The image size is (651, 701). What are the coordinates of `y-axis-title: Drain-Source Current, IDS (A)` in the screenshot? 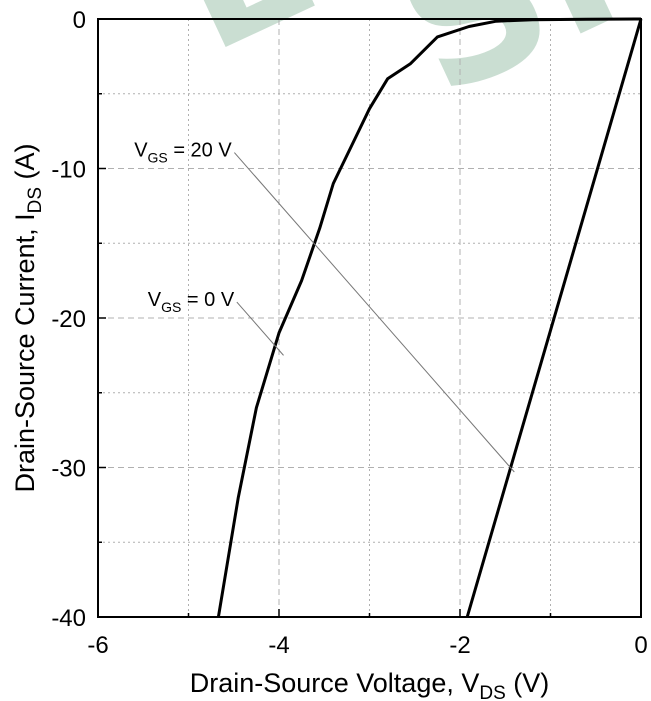 It's located at (28, 317).